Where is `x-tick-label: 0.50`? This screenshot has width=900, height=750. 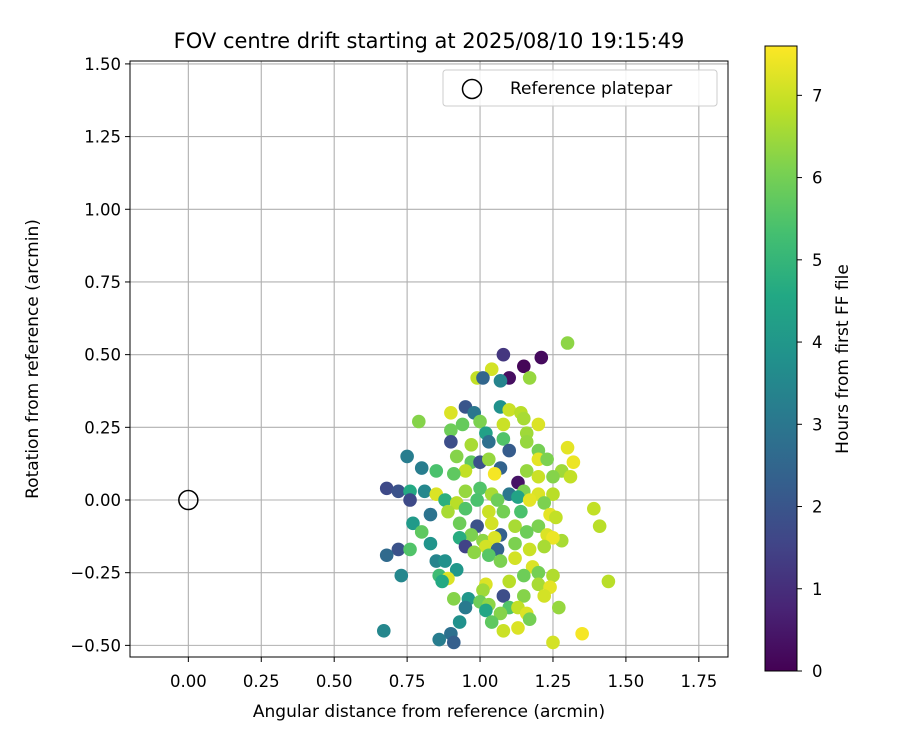
x-tick-label: 0.50 is located at coordinates (334, 681).